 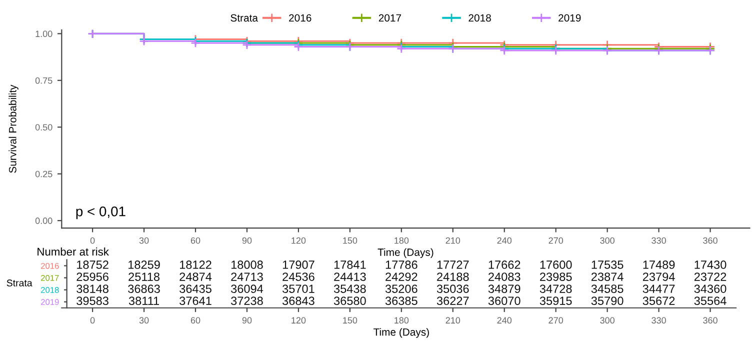 I want to click on data-label: 36863, so click(x=144, y=288).